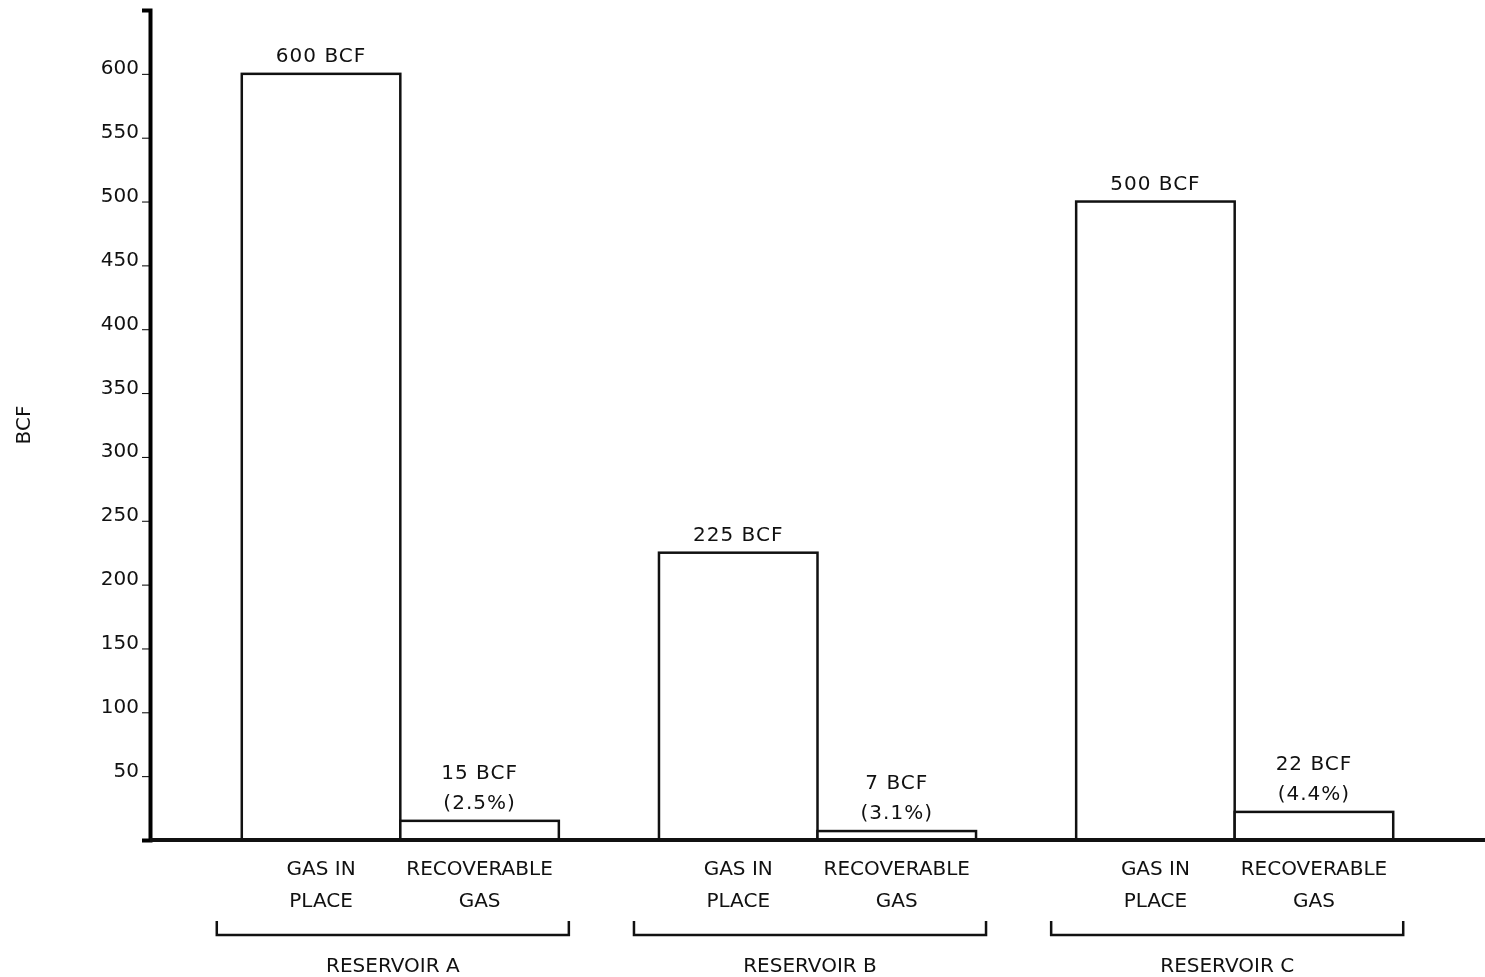  What do you see at coordinates (896, 797) in the screenshot?
I see `data-label: 7 BCF (3.1%)` at bounding box center [896, 797].